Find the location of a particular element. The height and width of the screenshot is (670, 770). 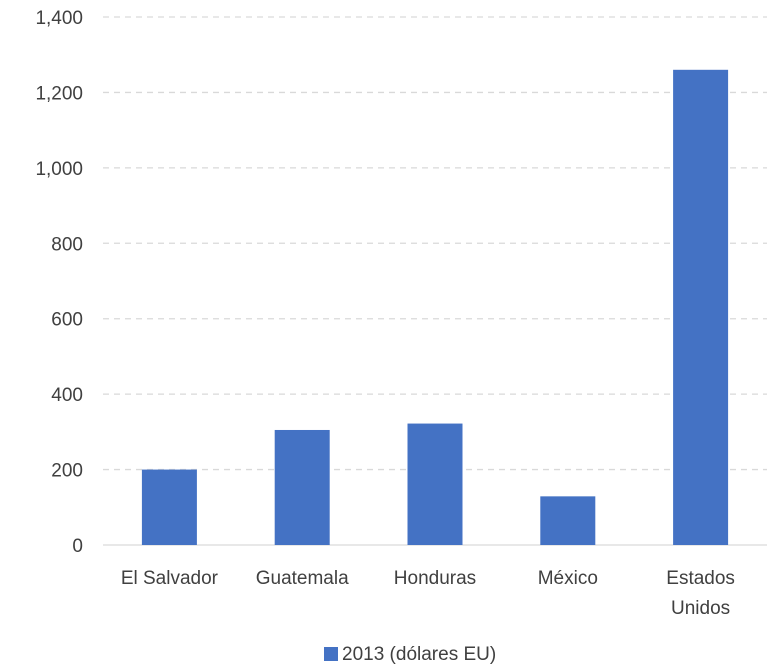

x-category-label: El Salvador is located at coordinates (170, 578).